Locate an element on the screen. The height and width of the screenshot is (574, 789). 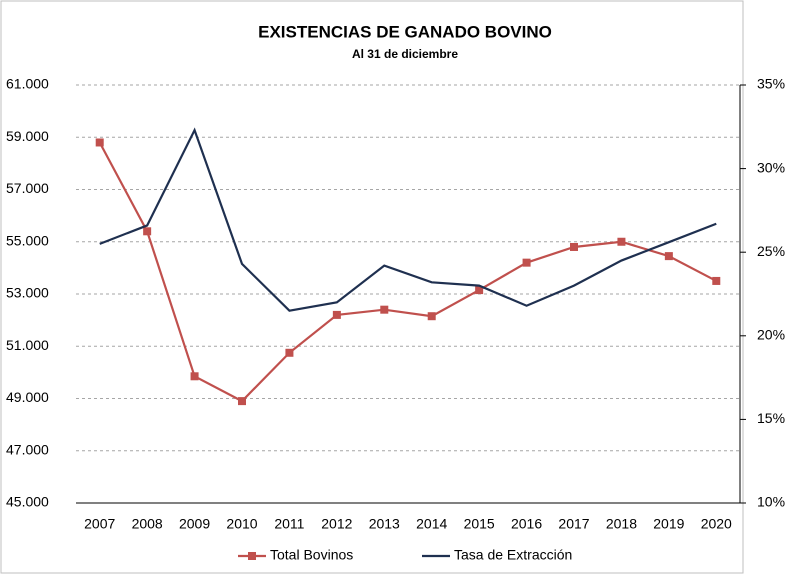
y-tick-label: 49.000 is located at coordinates (27, 397).